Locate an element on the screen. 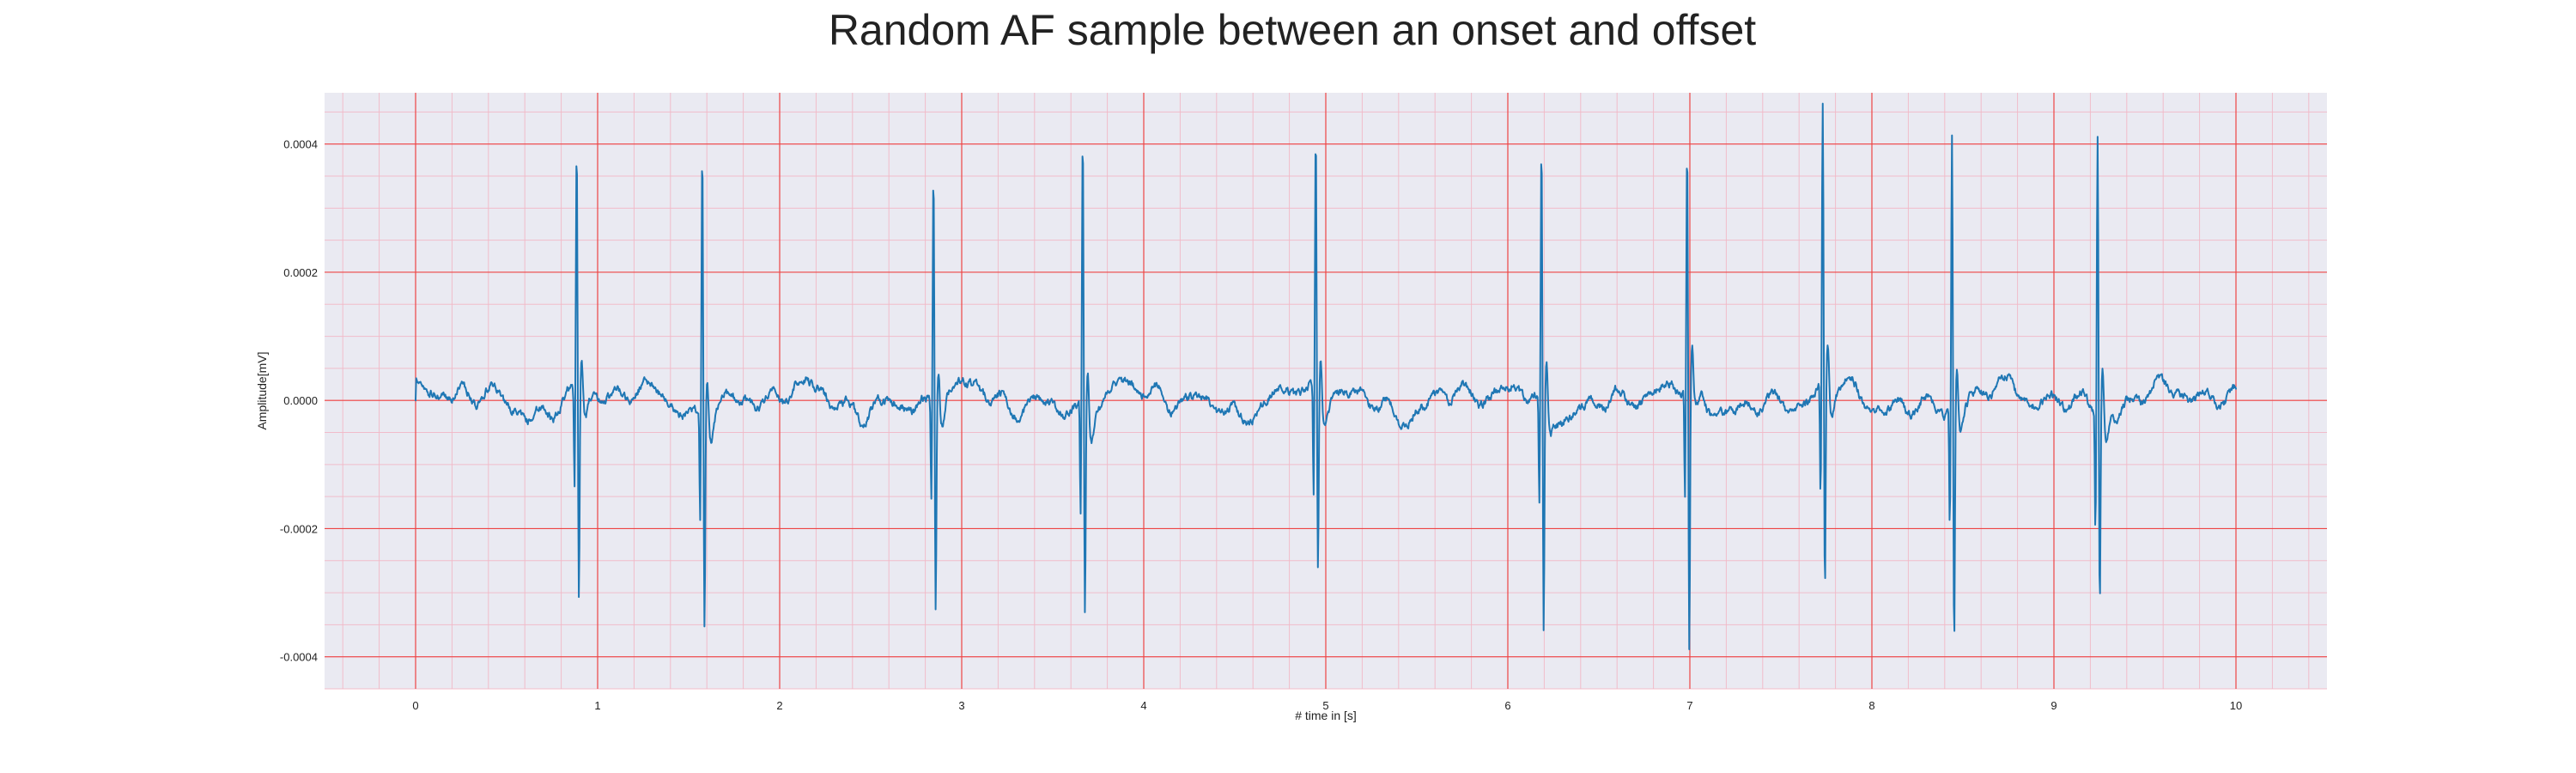  y-tick-label: 0.0000 is located at coordinates (301, 400).